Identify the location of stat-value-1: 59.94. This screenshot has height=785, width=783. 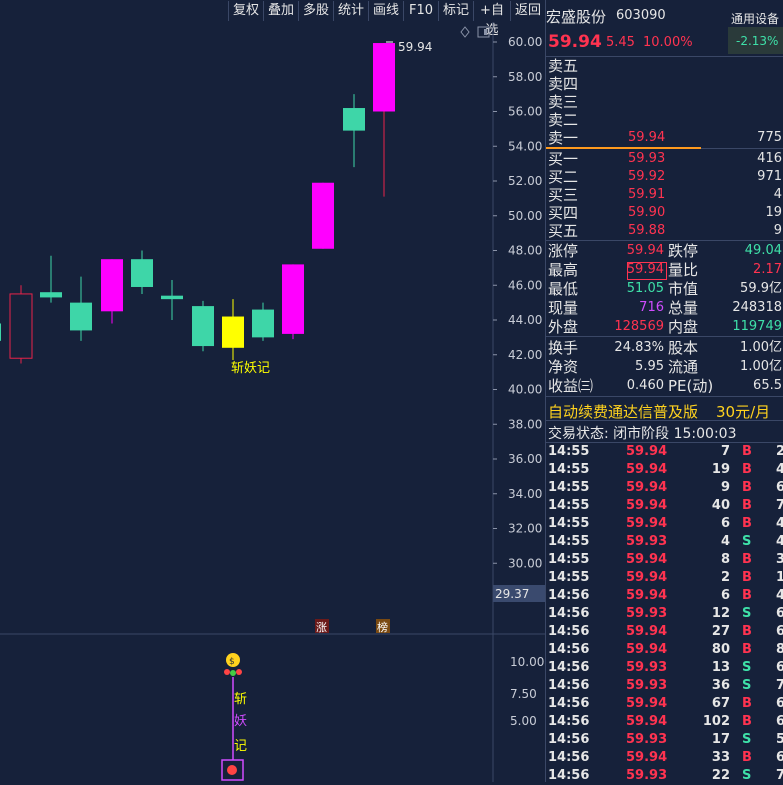
(645, 269).